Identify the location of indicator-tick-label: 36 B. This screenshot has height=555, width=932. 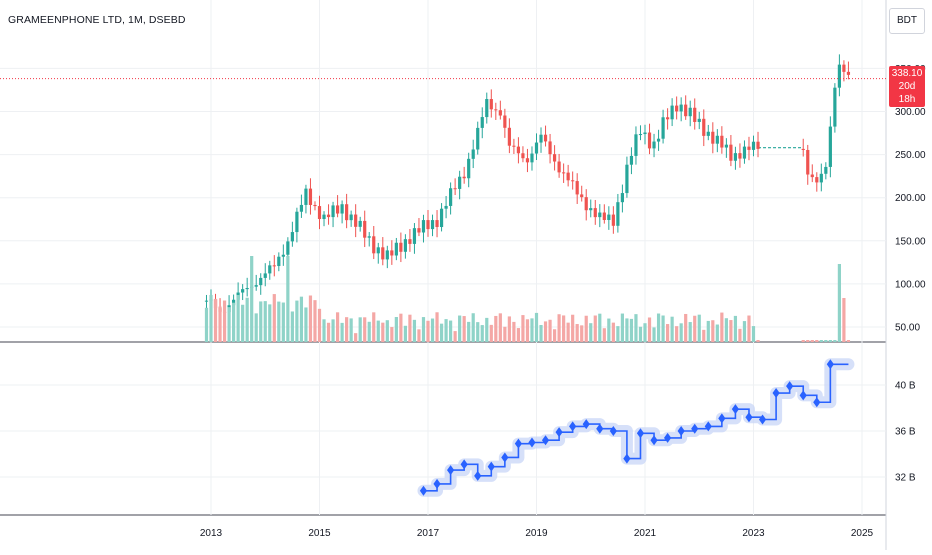
(905, 432).